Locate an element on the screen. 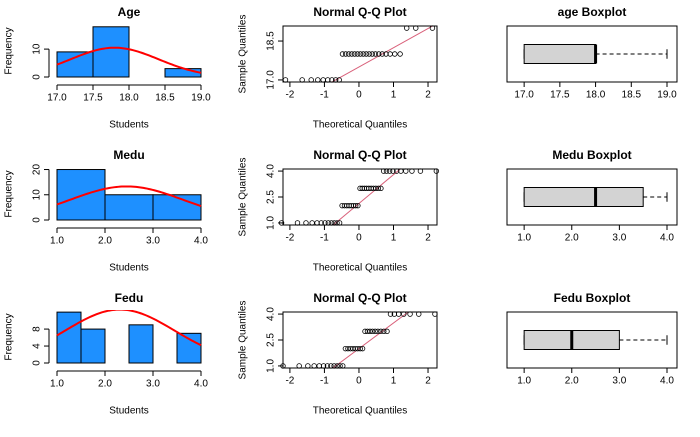  y-tick-label: 2.5 is located at coordinates (271, 340).